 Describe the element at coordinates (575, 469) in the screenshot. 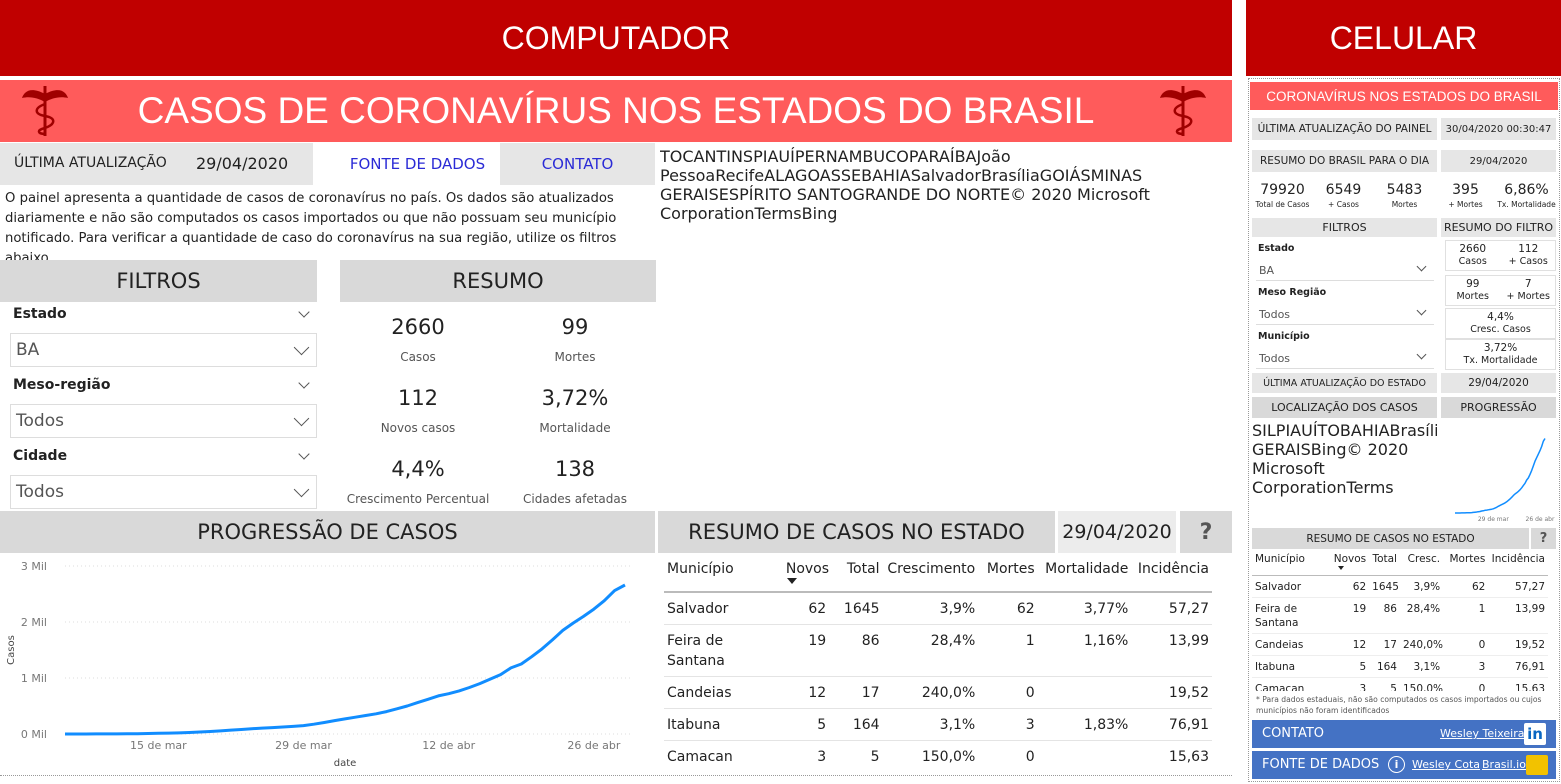

I see `summary-value: 138` at that location.